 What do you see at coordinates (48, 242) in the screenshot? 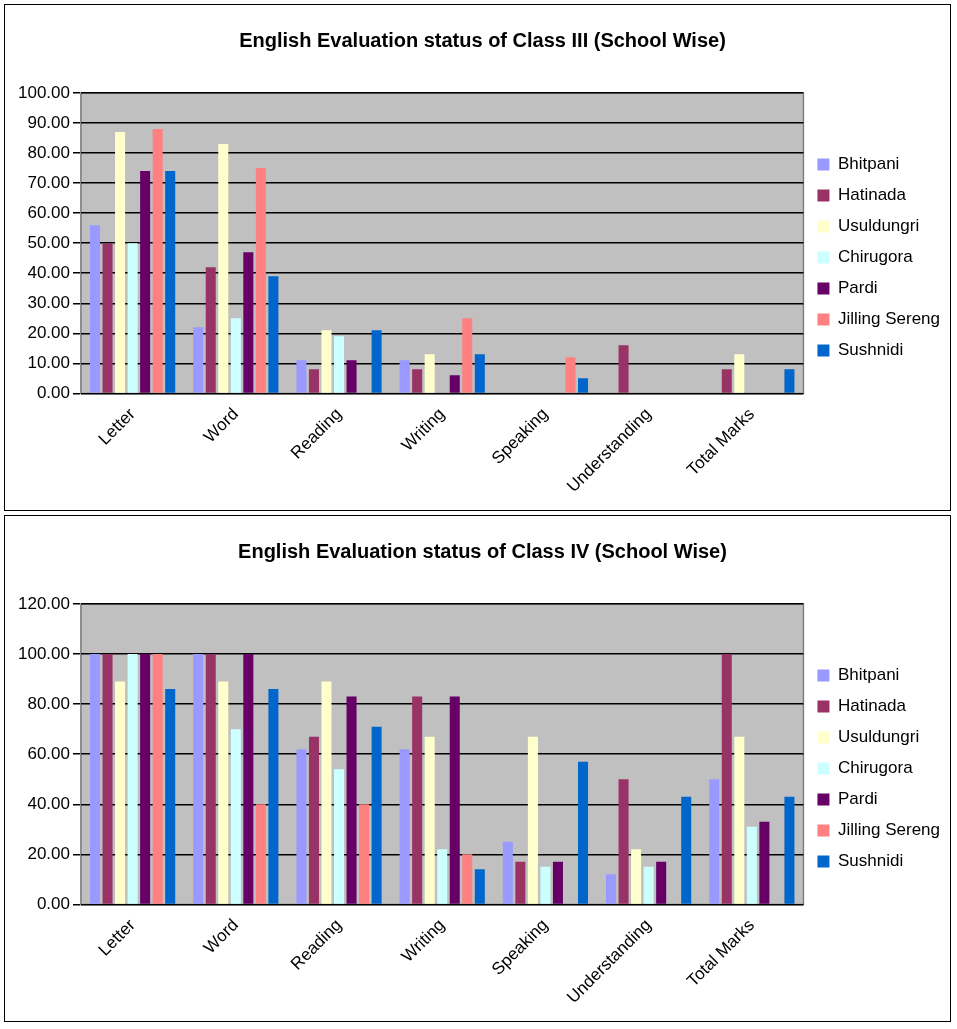
I see `y-tick-label: 50.00` at bounding box center [48, 242].